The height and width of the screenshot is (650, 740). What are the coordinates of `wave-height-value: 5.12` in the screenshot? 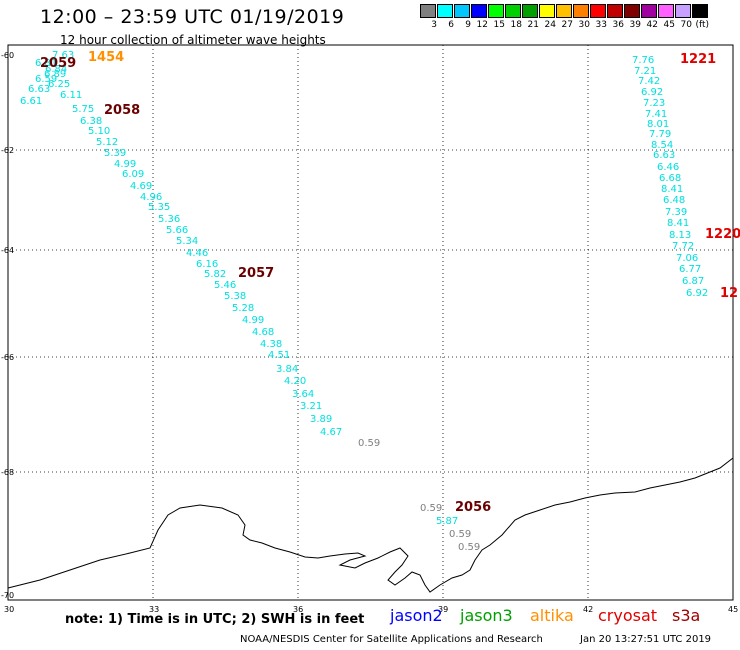 It's located at (107, 142).